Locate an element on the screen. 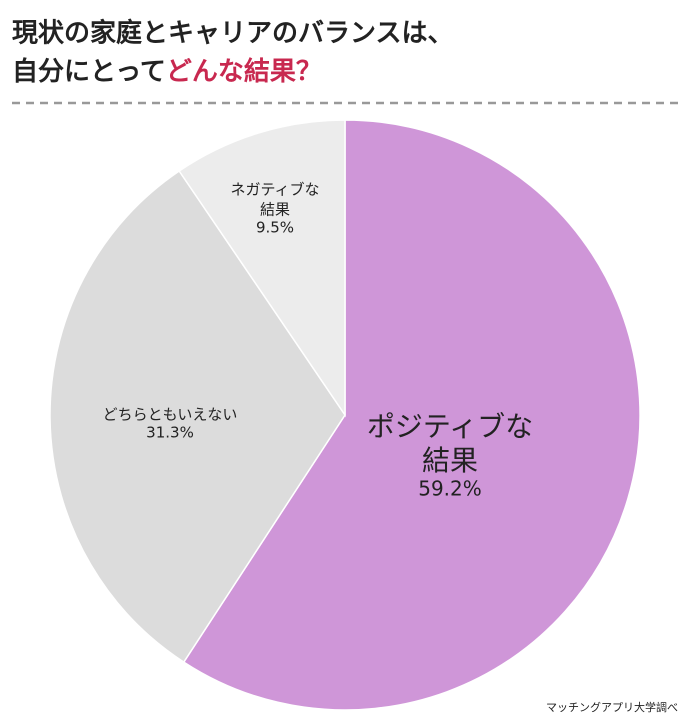  pie-slice is located at coordinates (262, 268).